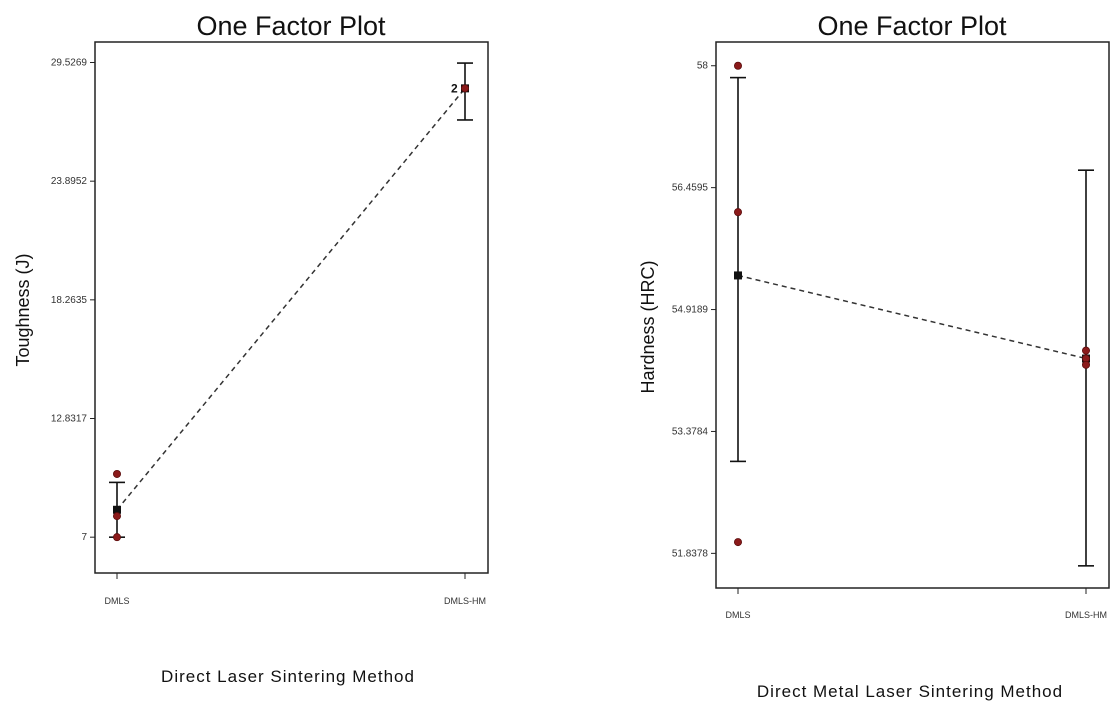  I want to click on y-tick-label: 53.3784, so click(690, 431).